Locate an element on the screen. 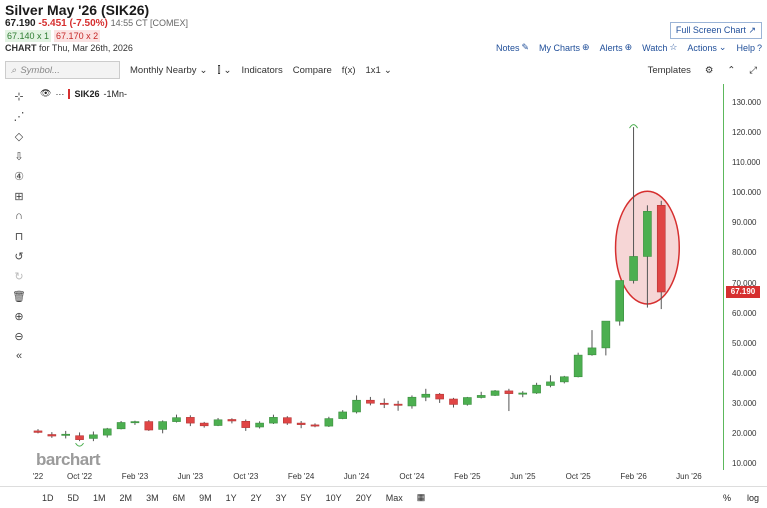  calendar-icon: ▦ is located at coordinates (421, 497).